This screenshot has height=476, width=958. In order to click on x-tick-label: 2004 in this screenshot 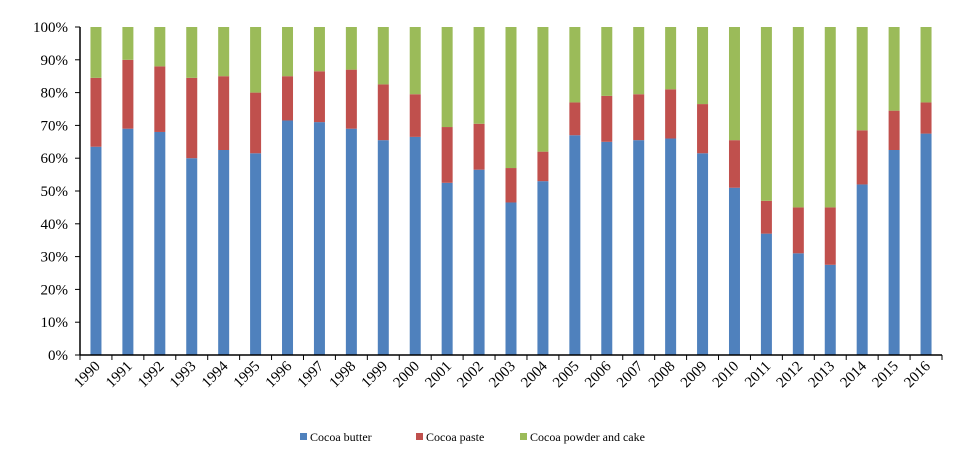, I will do `click(534, 374)`.